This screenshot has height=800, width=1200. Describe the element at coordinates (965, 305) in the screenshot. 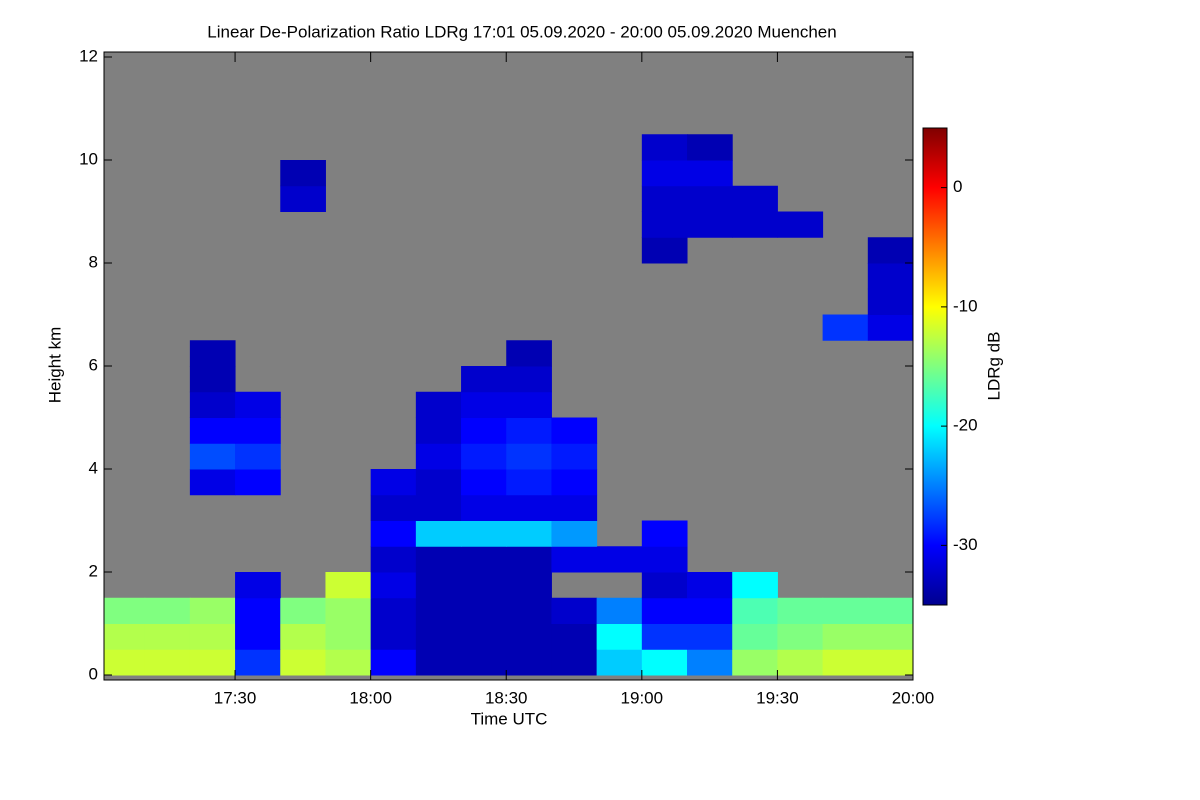

I see `colorbar-tick-label: -10` at that location.